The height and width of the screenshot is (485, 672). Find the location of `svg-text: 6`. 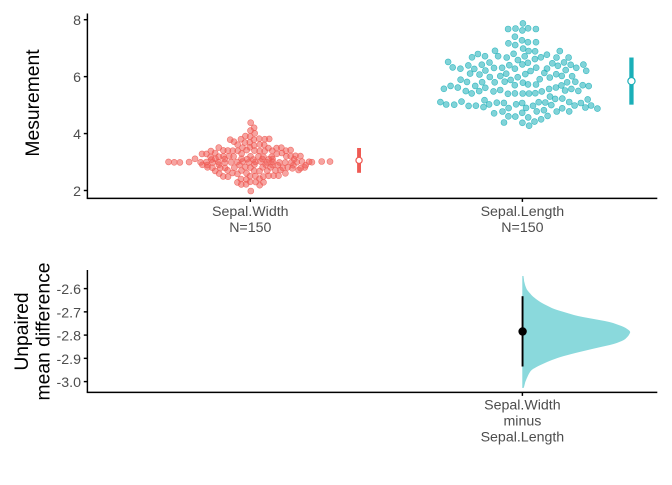

svg-text: 6 is located at coordinates (77, 78).